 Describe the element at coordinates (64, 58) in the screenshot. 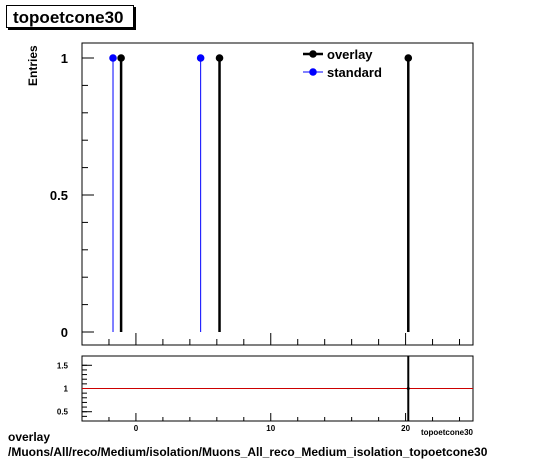

I see `y-tick-label: 1` at that location.